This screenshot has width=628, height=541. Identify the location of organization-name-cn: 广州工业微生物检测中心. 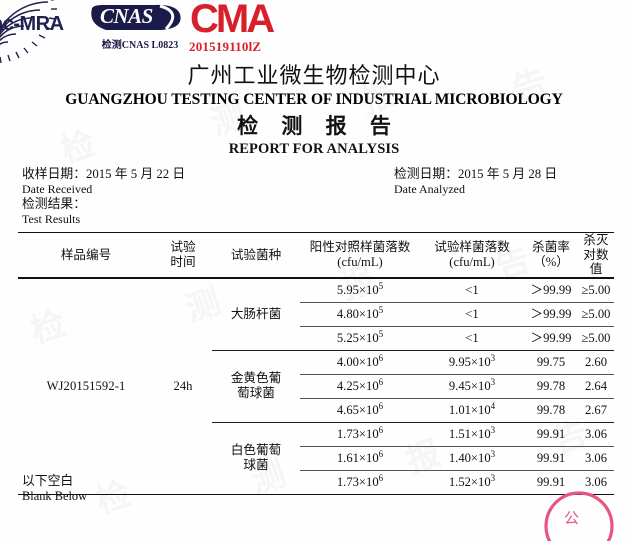
(314, 75).